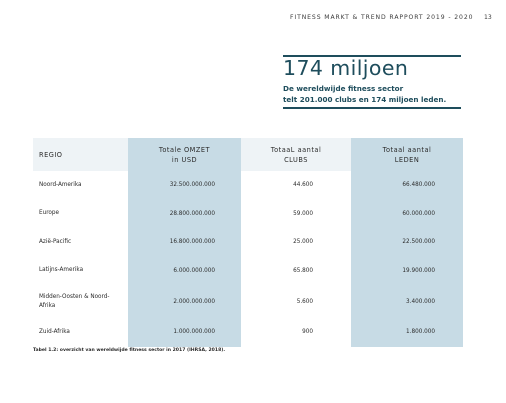 This screenshot has width=506, height=403. Describe the element at coordinates (296, 159) in the screenshot. I see `column-header-clubs-line-2: CLUBS` at that location.